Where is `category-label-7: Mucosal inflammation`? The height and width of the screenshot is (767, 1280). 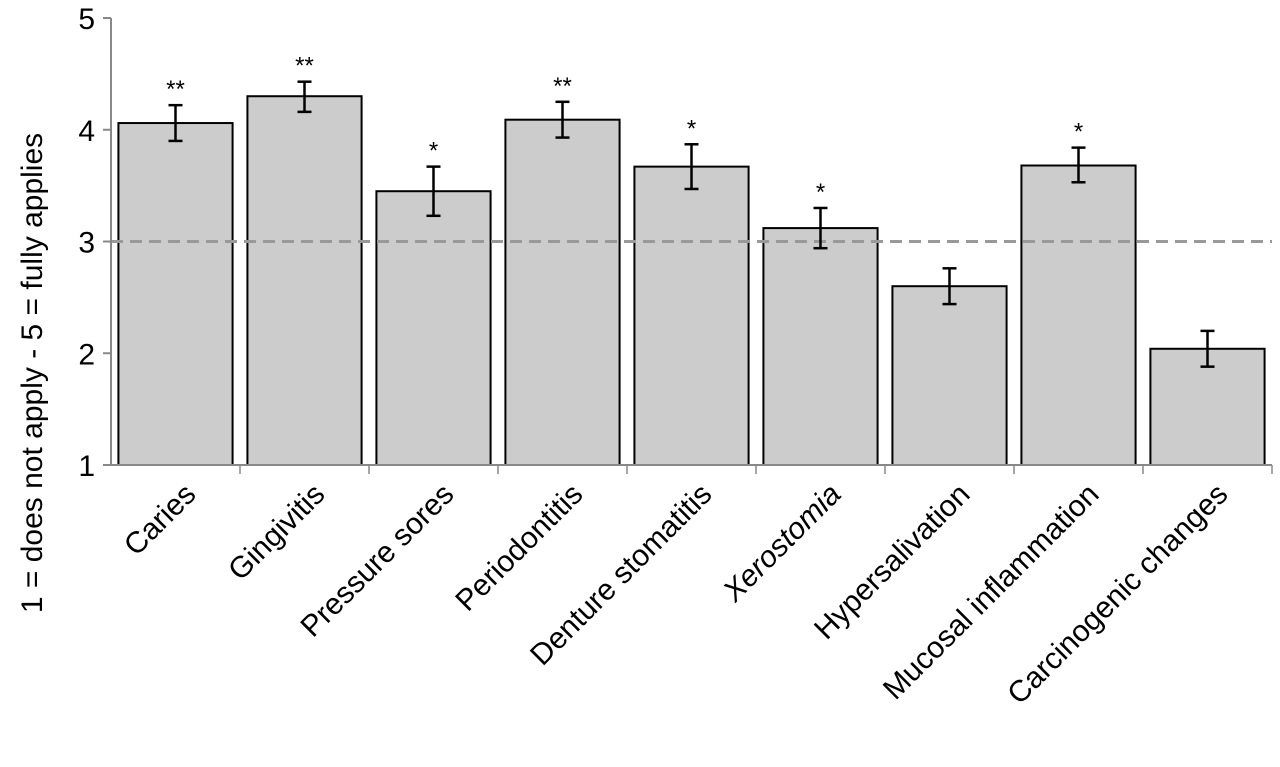
category-label-7: Mucosal inflammation is located at coordinates (991, 592).